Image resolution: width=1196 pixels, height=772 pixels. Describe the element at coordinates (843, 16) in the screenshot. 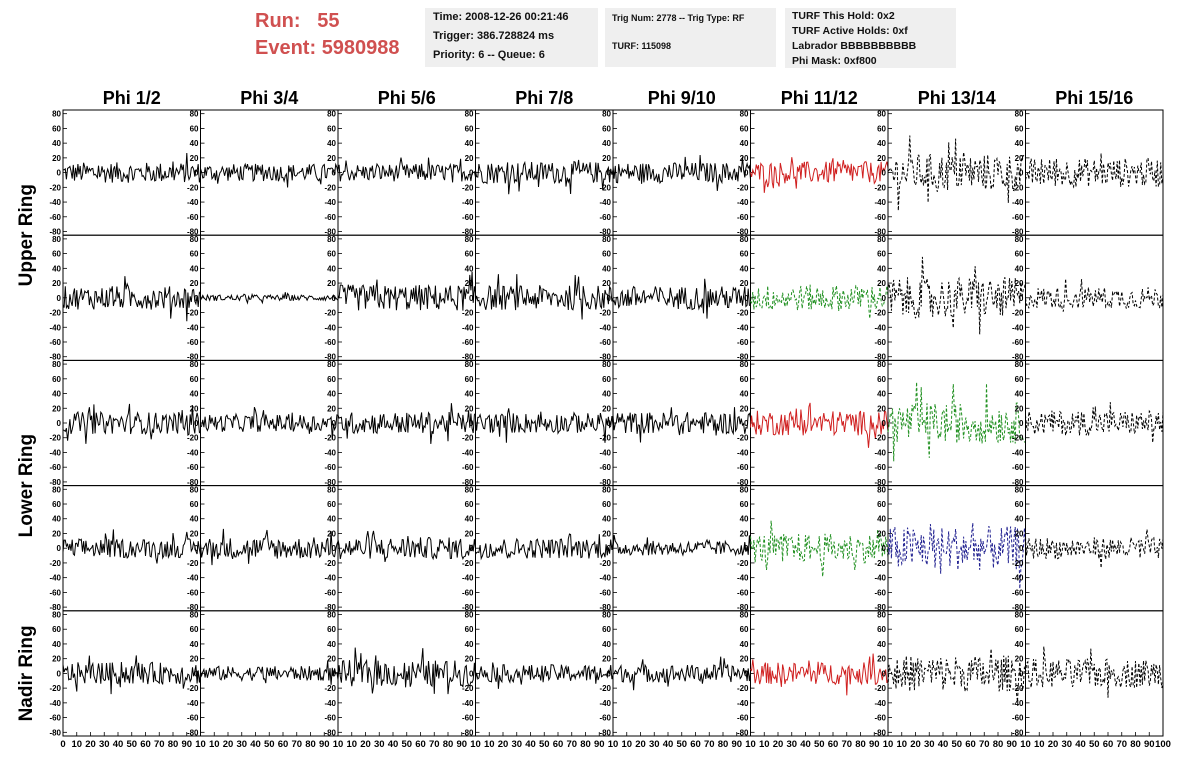

I see `turf-this-hold-line: TURF This Hold: 0x2` at that location.